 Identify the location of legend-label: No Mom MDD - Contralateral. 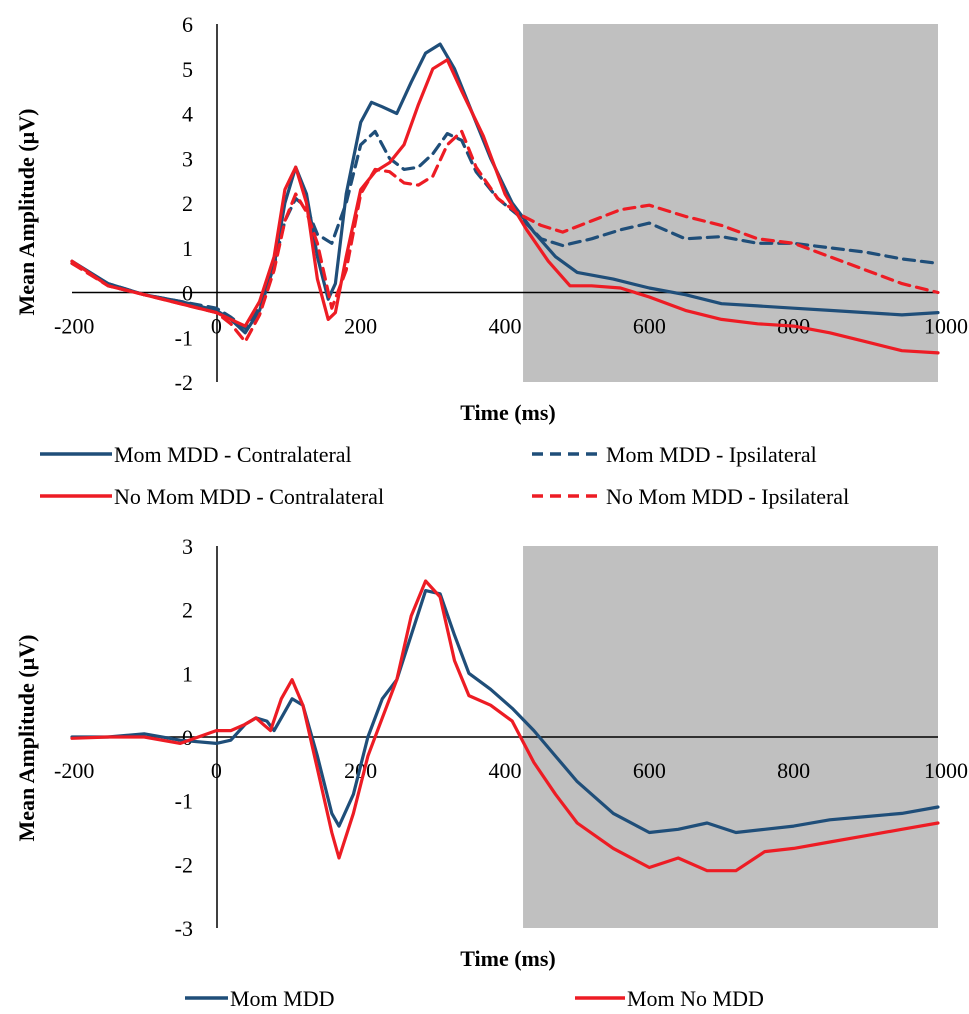
(249, 496).